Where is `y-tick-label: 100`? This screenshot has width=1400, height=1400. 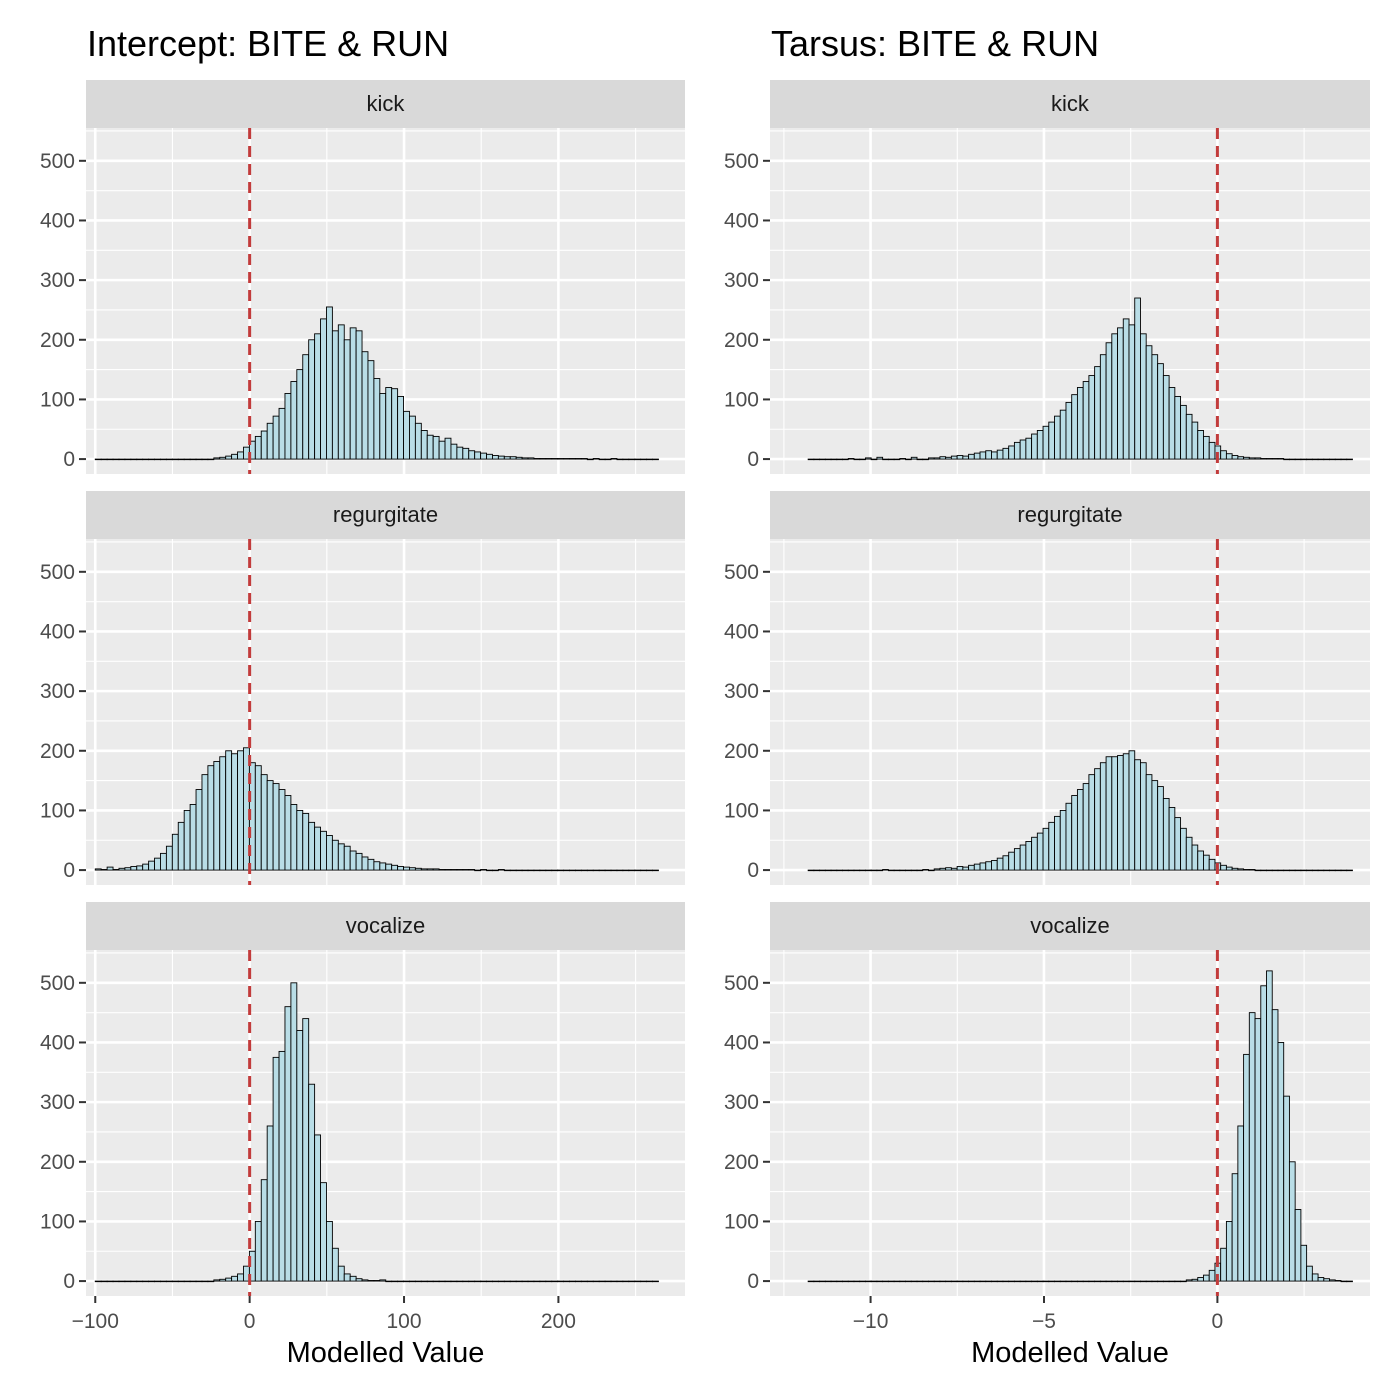
y-tick-label: 100 is located at coordinates (57, 399).